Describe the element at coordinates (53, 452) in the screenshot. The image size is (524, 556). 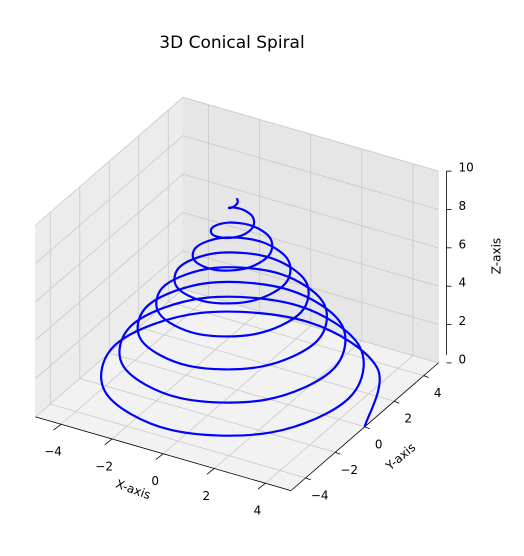
I see `x-tick-label: −4` at that location.